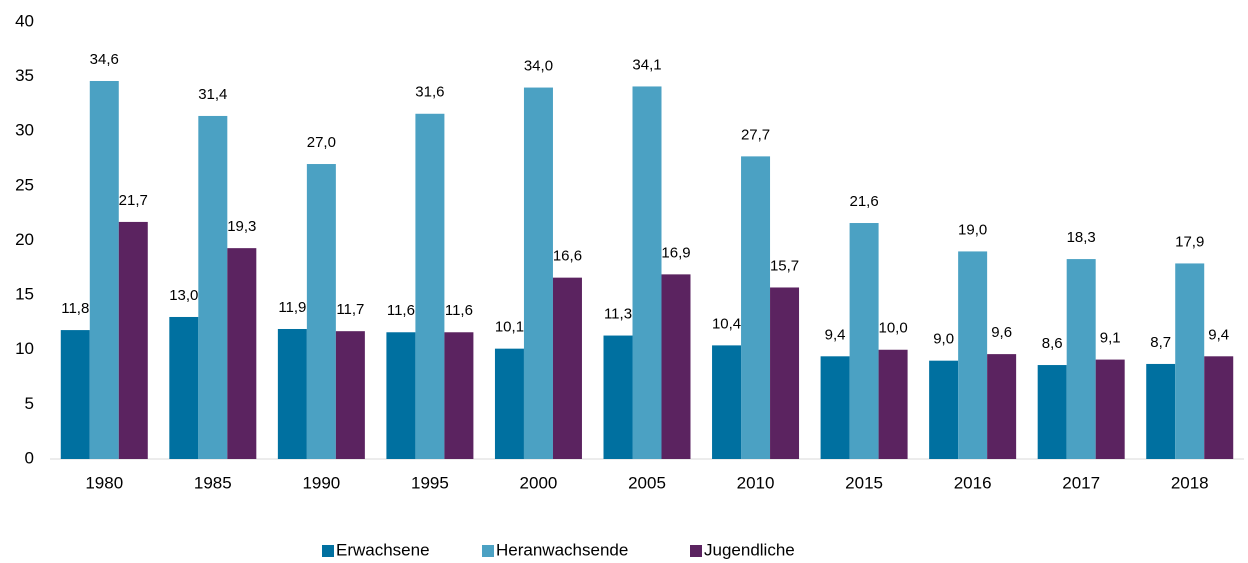 This screenshot has height=563, width=1248. I want to click on legend-label: Erwachsene, so click(383, 549).